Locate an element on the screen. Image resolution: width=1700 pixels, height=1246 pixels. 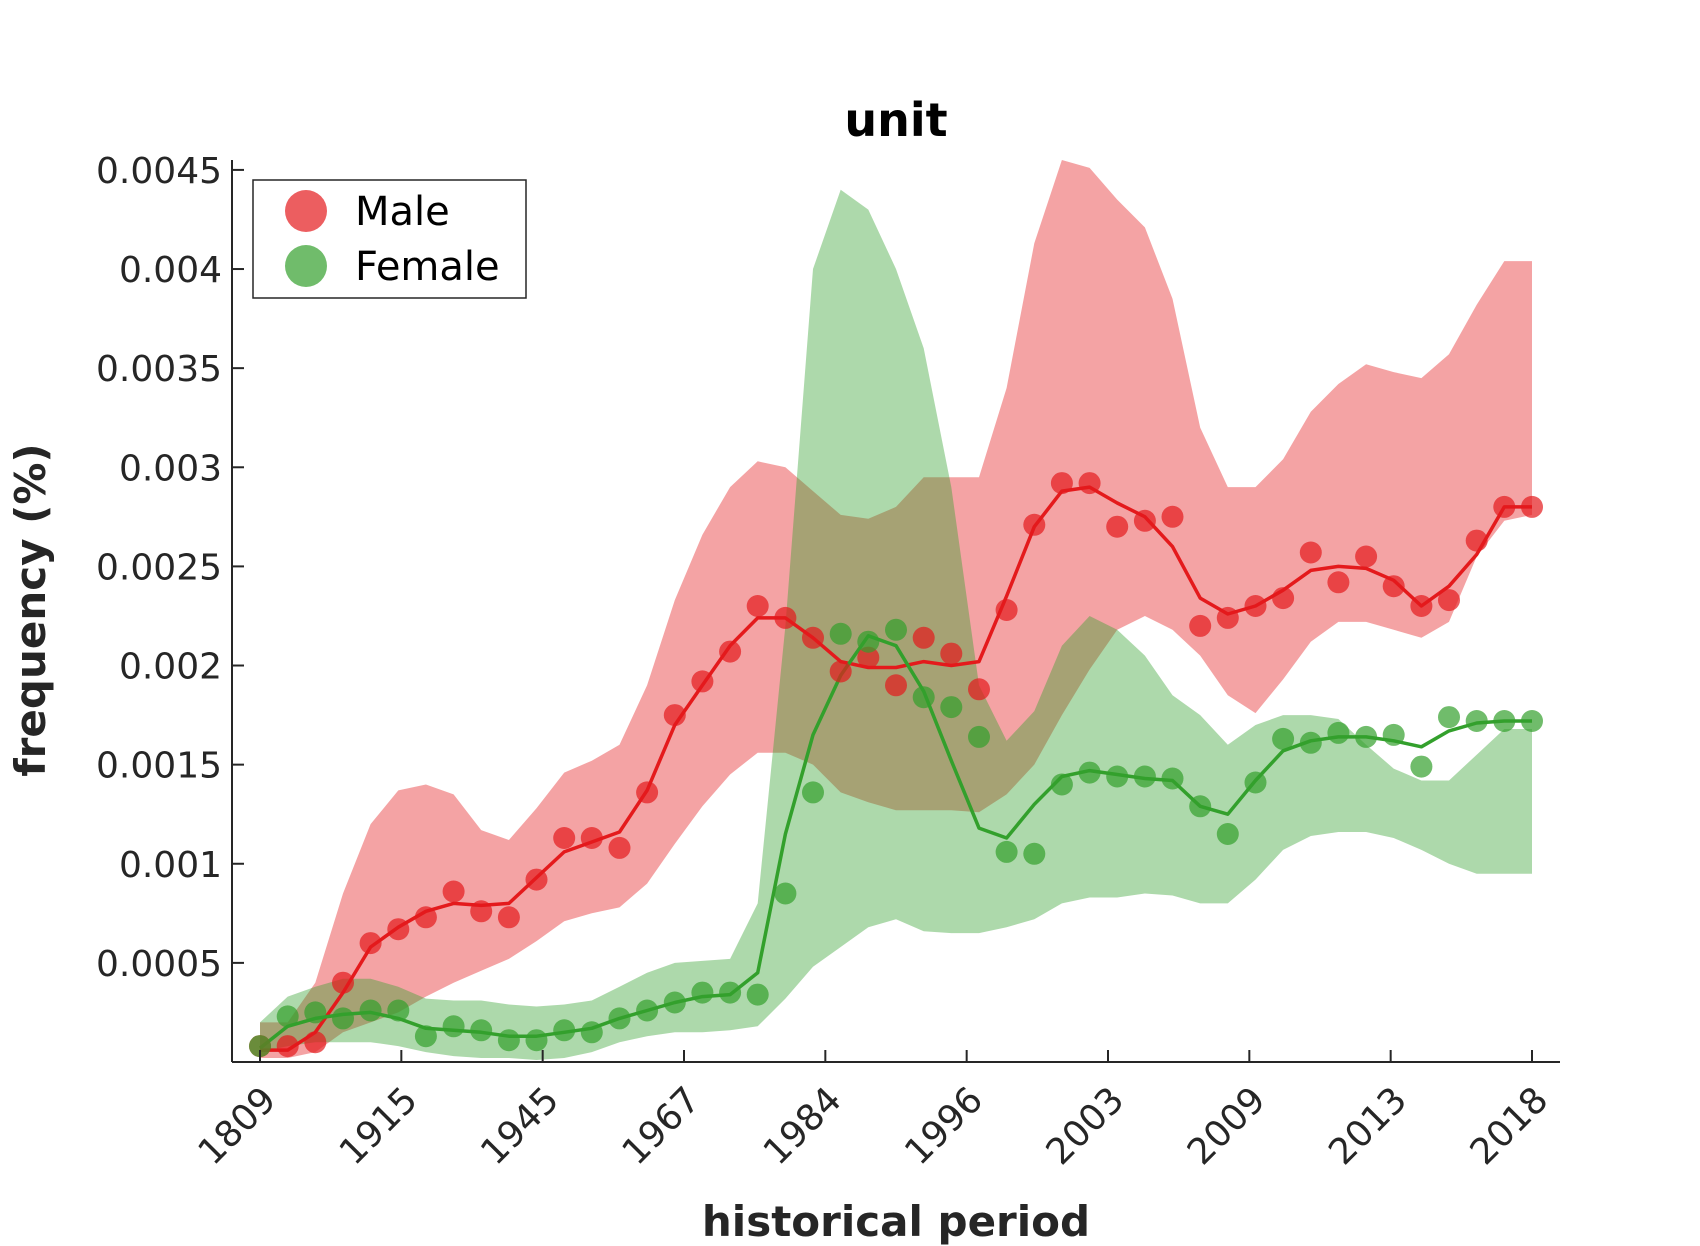
legend-marker-female is located at coordinates (306, 266).